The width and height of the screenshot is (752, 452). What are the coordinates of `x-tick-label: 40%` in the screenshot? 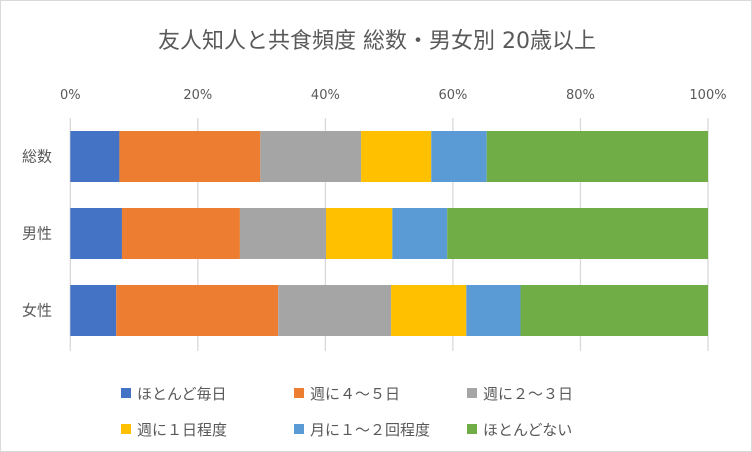 It's located at (325, 95).